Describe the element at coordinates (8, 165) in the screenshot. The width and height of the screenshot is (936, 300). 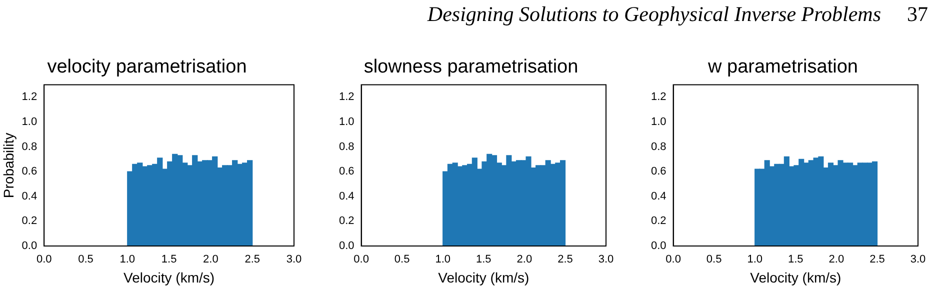
I see `y-axis-title: Probability` at that location.